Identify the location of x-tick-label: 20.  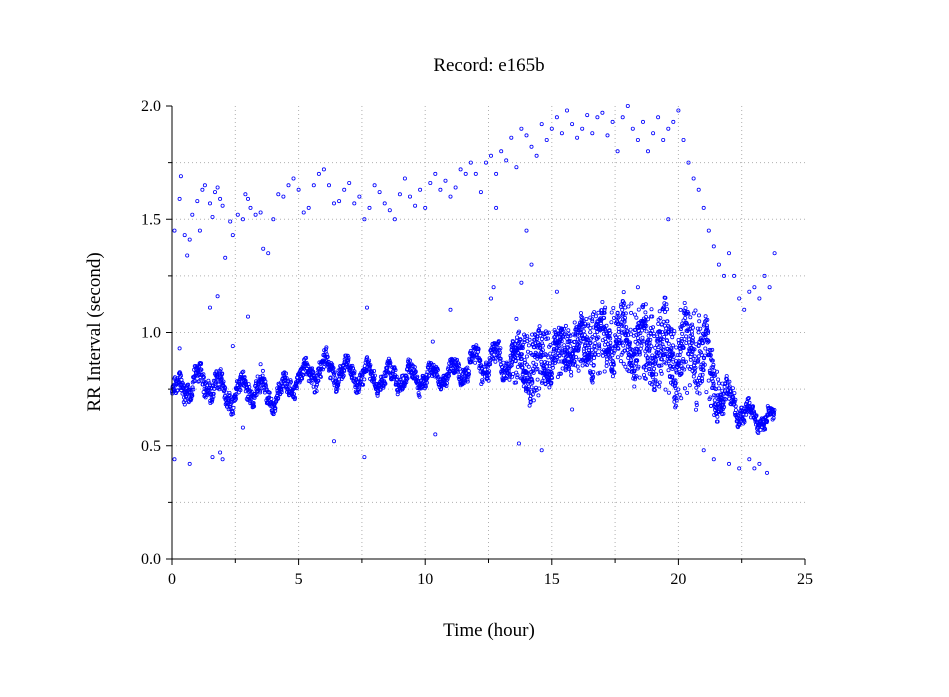
(678, 579).